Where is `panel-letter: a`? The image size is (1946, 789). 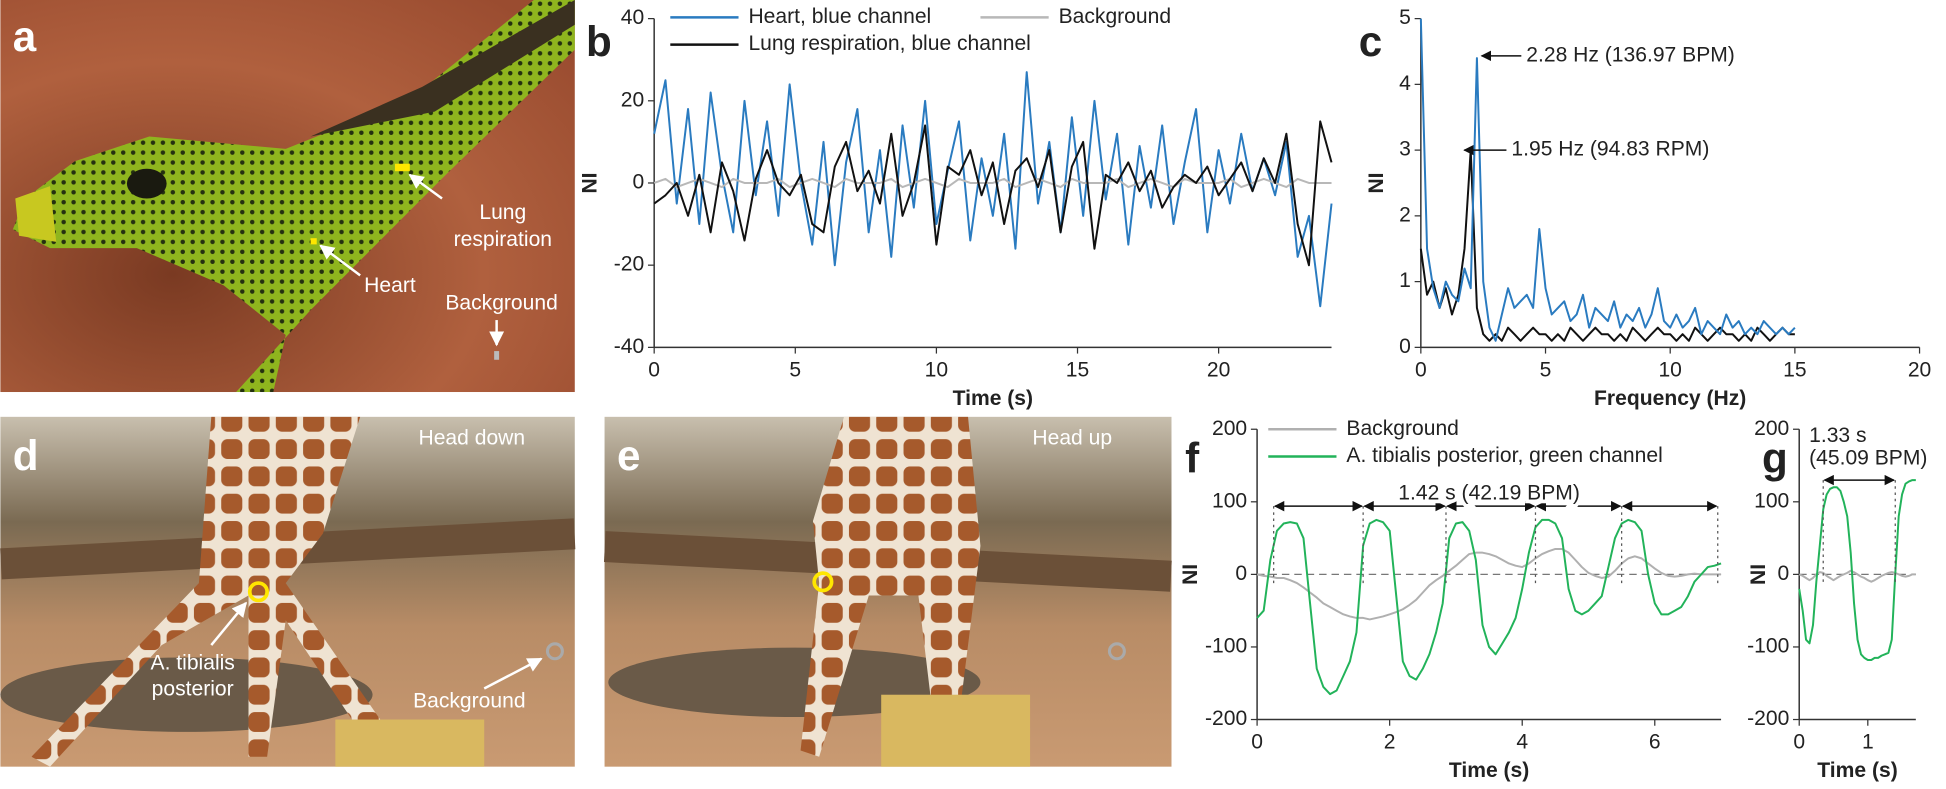
panel-letter: a is located at coordinates (25, 36).